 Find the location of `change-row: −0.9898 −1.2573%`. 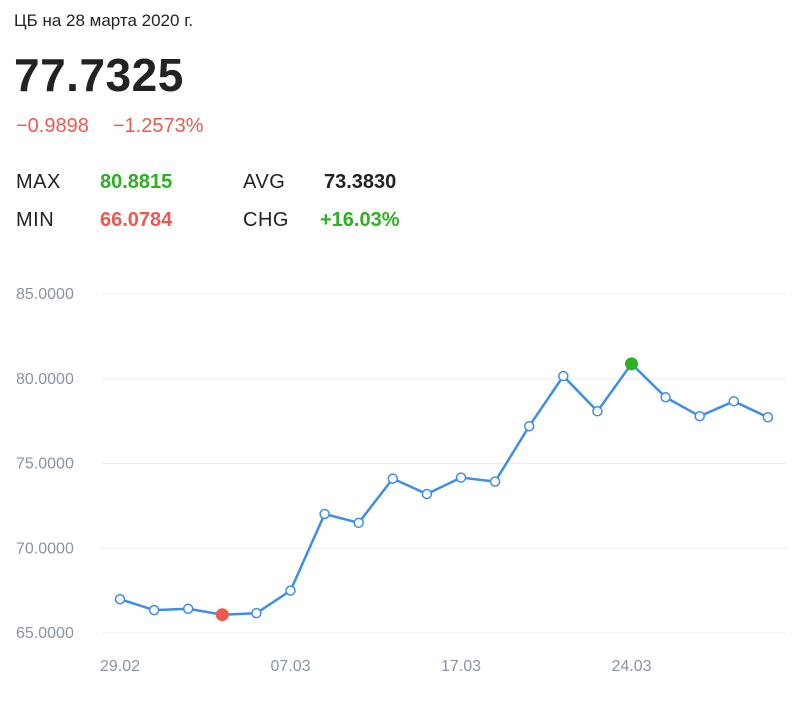

change-row: −0.9898 −1.2573% is located at coordinates (110, 126).